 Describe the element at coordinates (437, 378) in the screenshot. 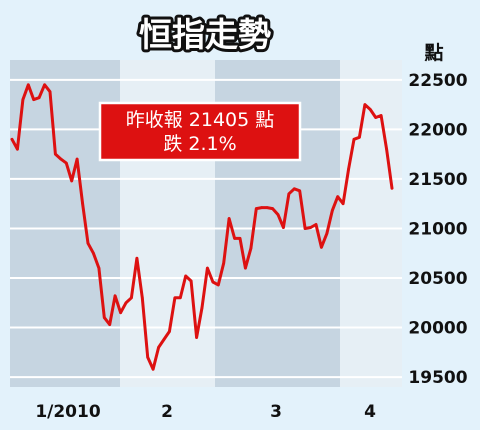

I see `y-tick-label: 19500` at that location.